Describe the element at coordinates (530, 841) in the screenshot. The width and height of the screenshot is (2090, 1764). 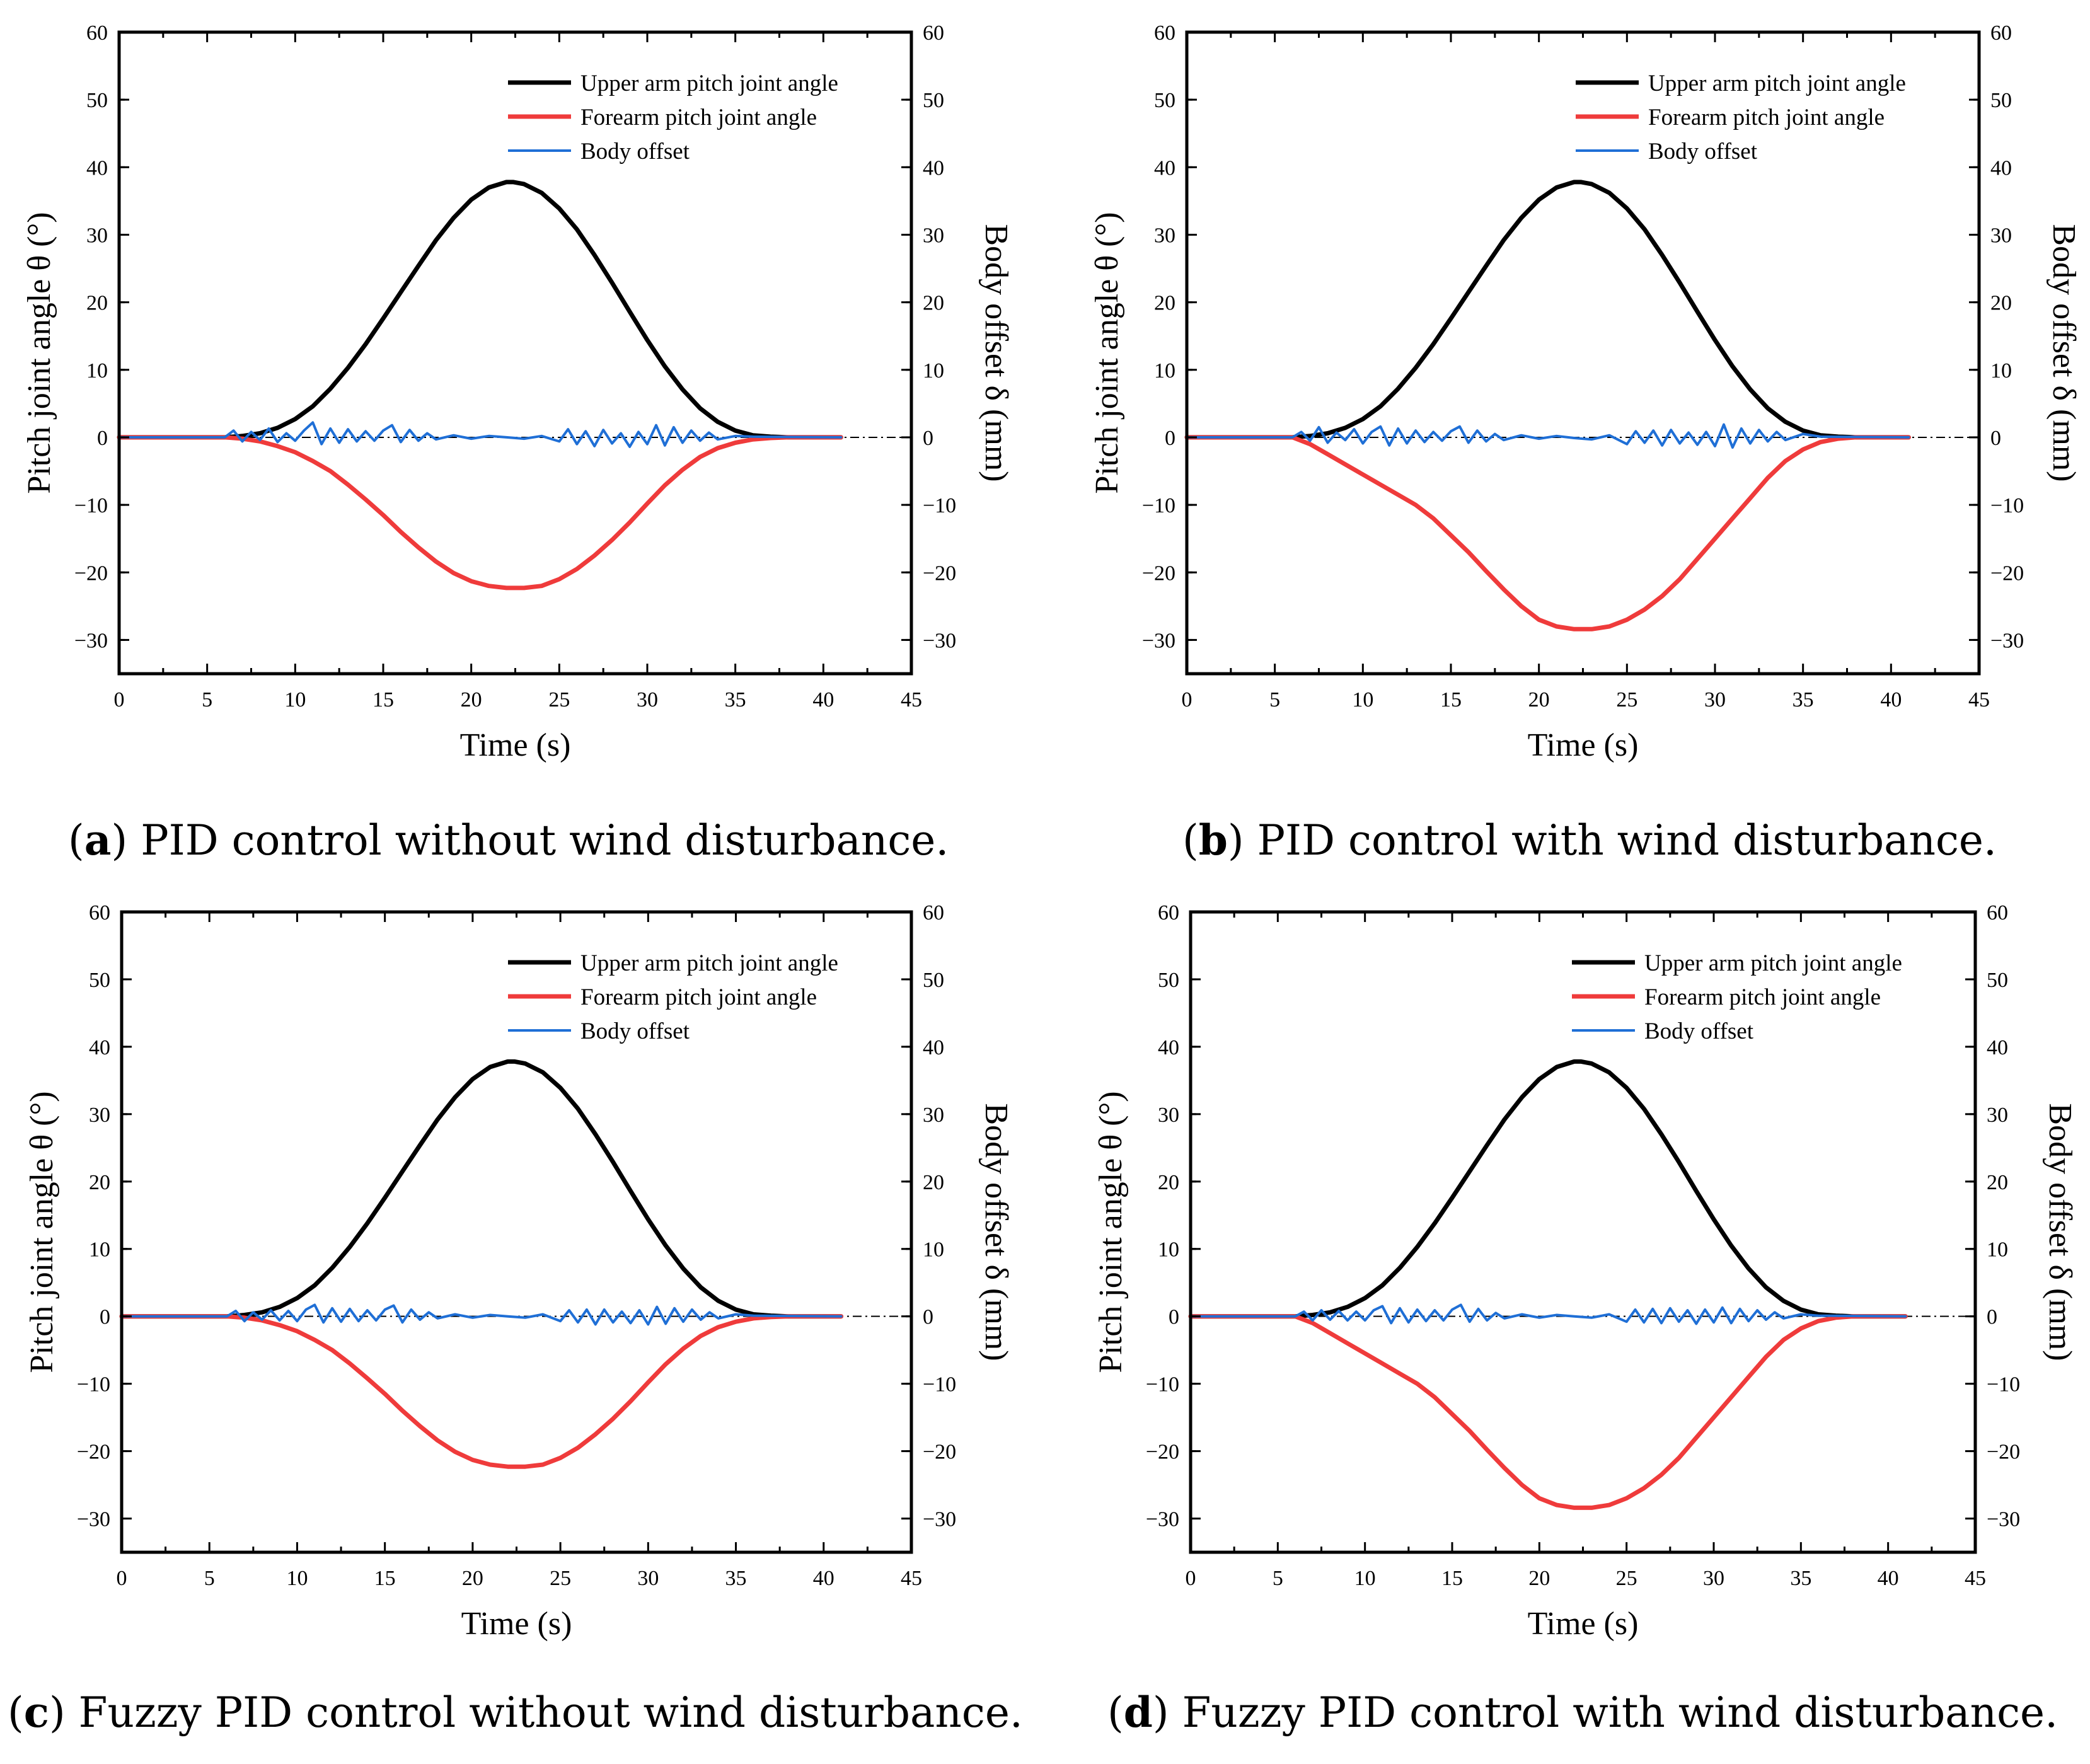
I see `caption-body: ) PID control without wind disturbance.` at that location.